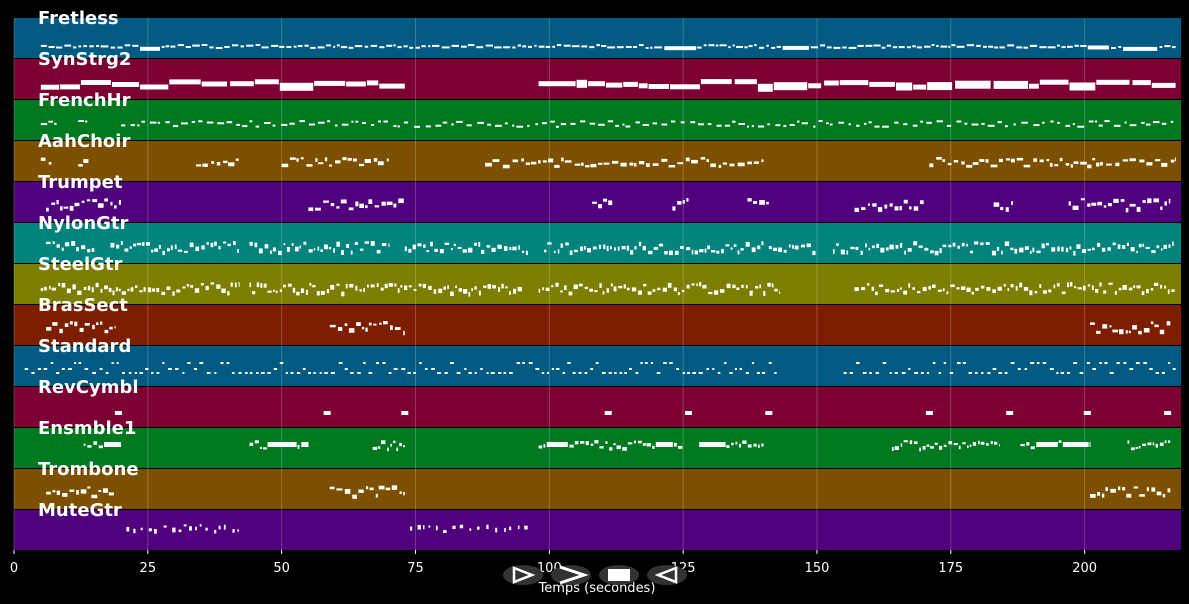 Image resolution: width=1189 pixels, height=604 pixels. Describe the element at coordinates (80, 264) in the screenshot. I see `track-label: SteelGtr` at that location.